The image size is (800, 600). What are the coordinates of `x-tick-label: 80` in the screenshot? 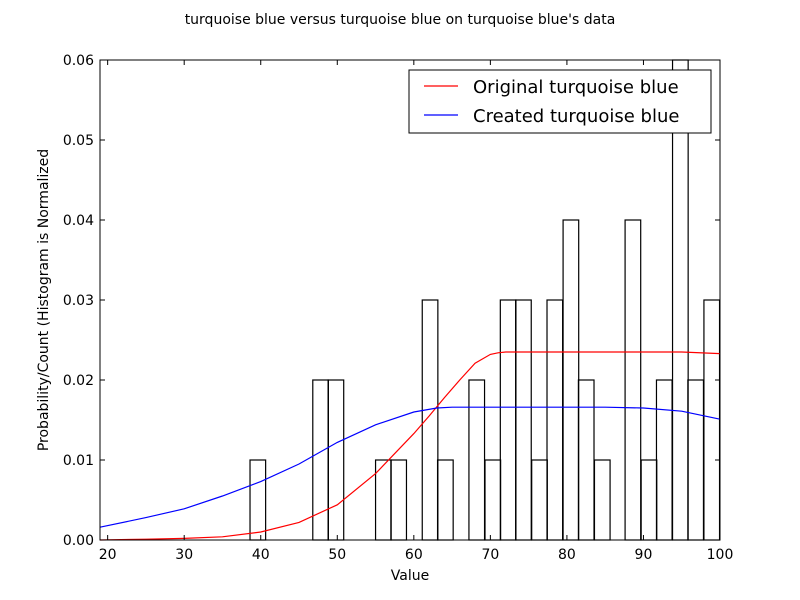 It's located at (567, 555).